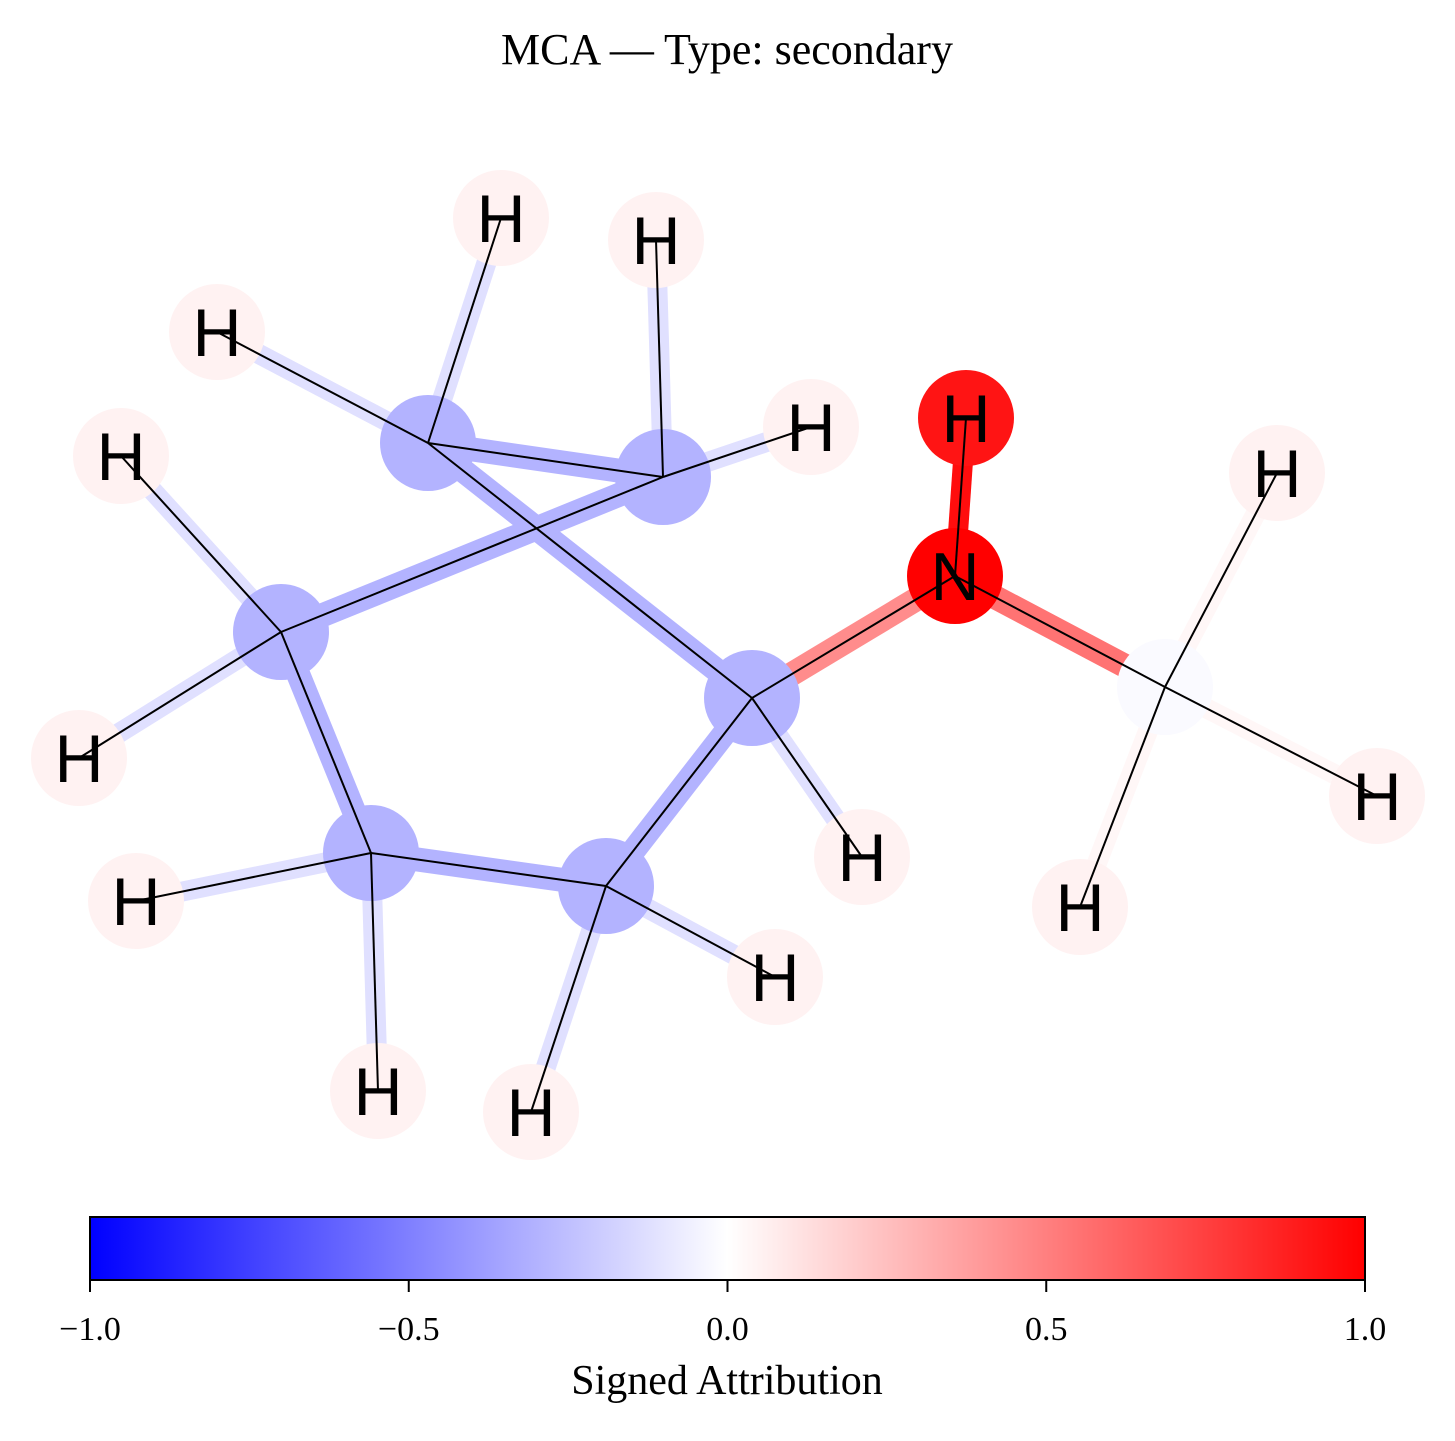  Describe the element at coordinates (1376, 797) in the screenshot. I see `atom-label-h7b: H` at that location.